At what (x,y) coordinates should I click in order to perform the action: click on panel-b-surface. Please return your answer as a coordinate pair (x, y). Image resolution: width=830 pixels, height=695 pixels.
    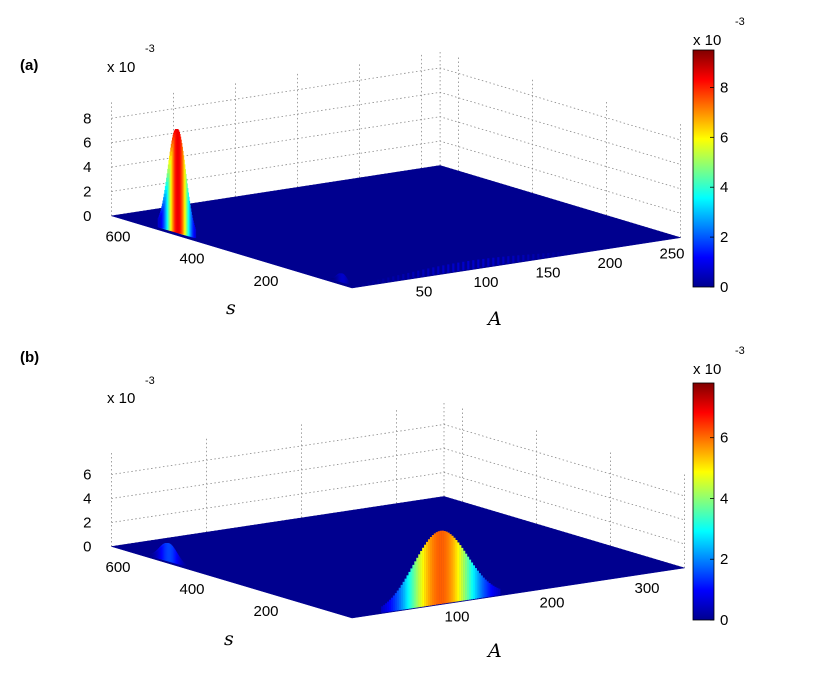
    Looking at the image, I should click on (398, 557).